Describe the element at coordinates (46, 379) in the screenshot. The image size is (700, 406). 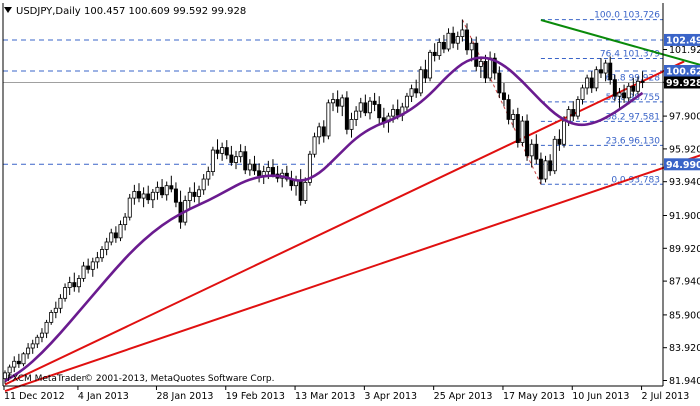
I see `copyright-prefix: FXCM MetaTrader` at that location.